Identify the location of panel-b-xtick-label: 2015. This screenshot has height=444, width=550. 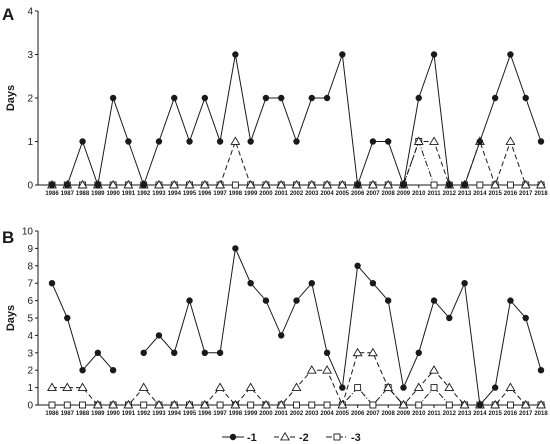
(495, 414).